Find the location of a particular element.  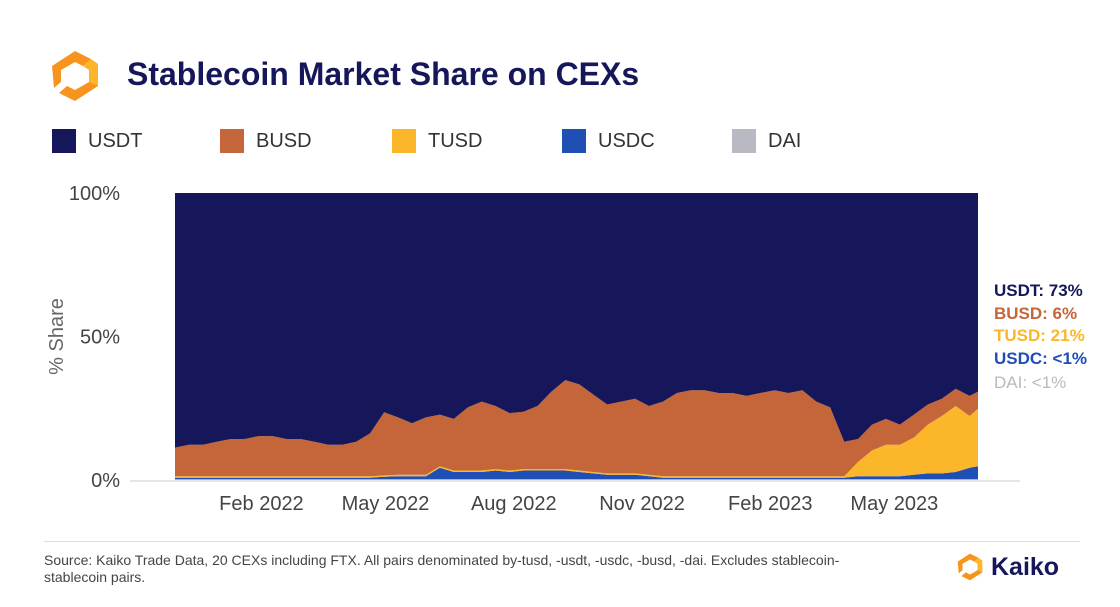

brand-name: Kaiko is located at coordinates (1025, 566).